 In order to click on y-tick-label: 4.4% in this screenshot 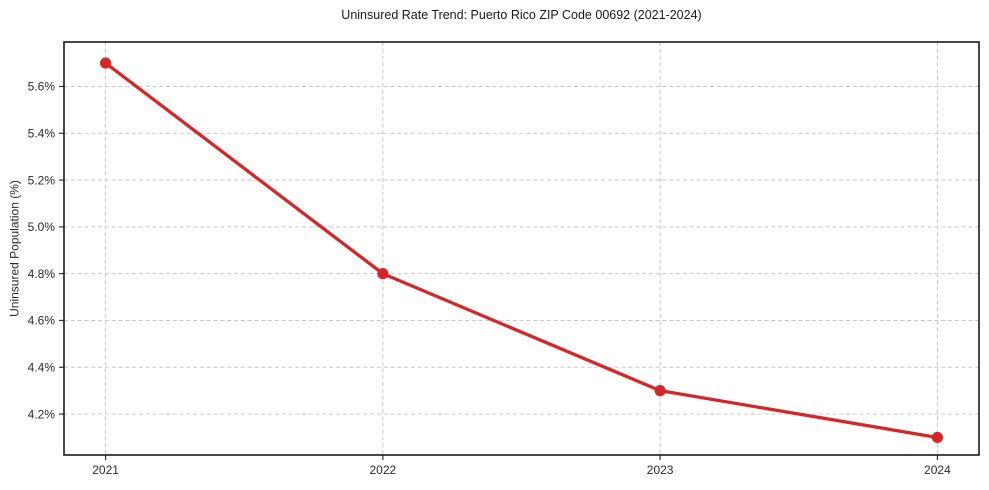, I will do `click(42, 367)`.